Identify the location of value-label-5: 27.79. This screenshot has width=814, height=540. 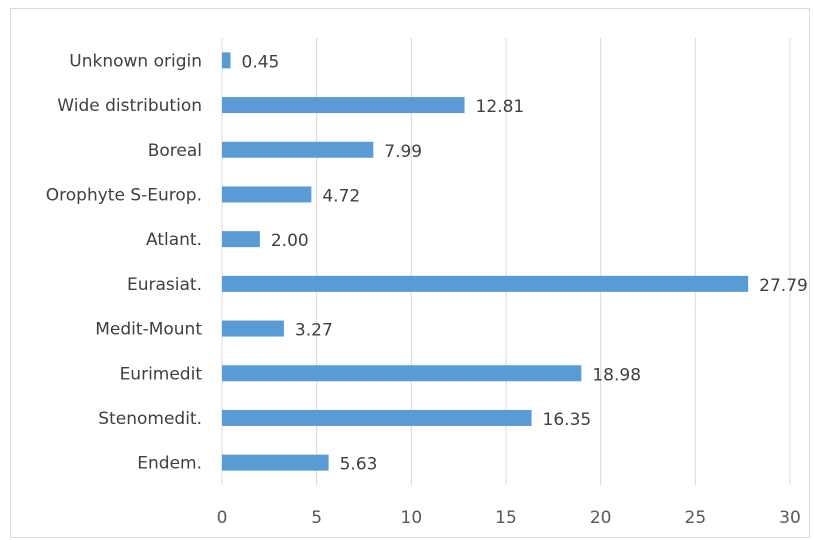
(783, 286).